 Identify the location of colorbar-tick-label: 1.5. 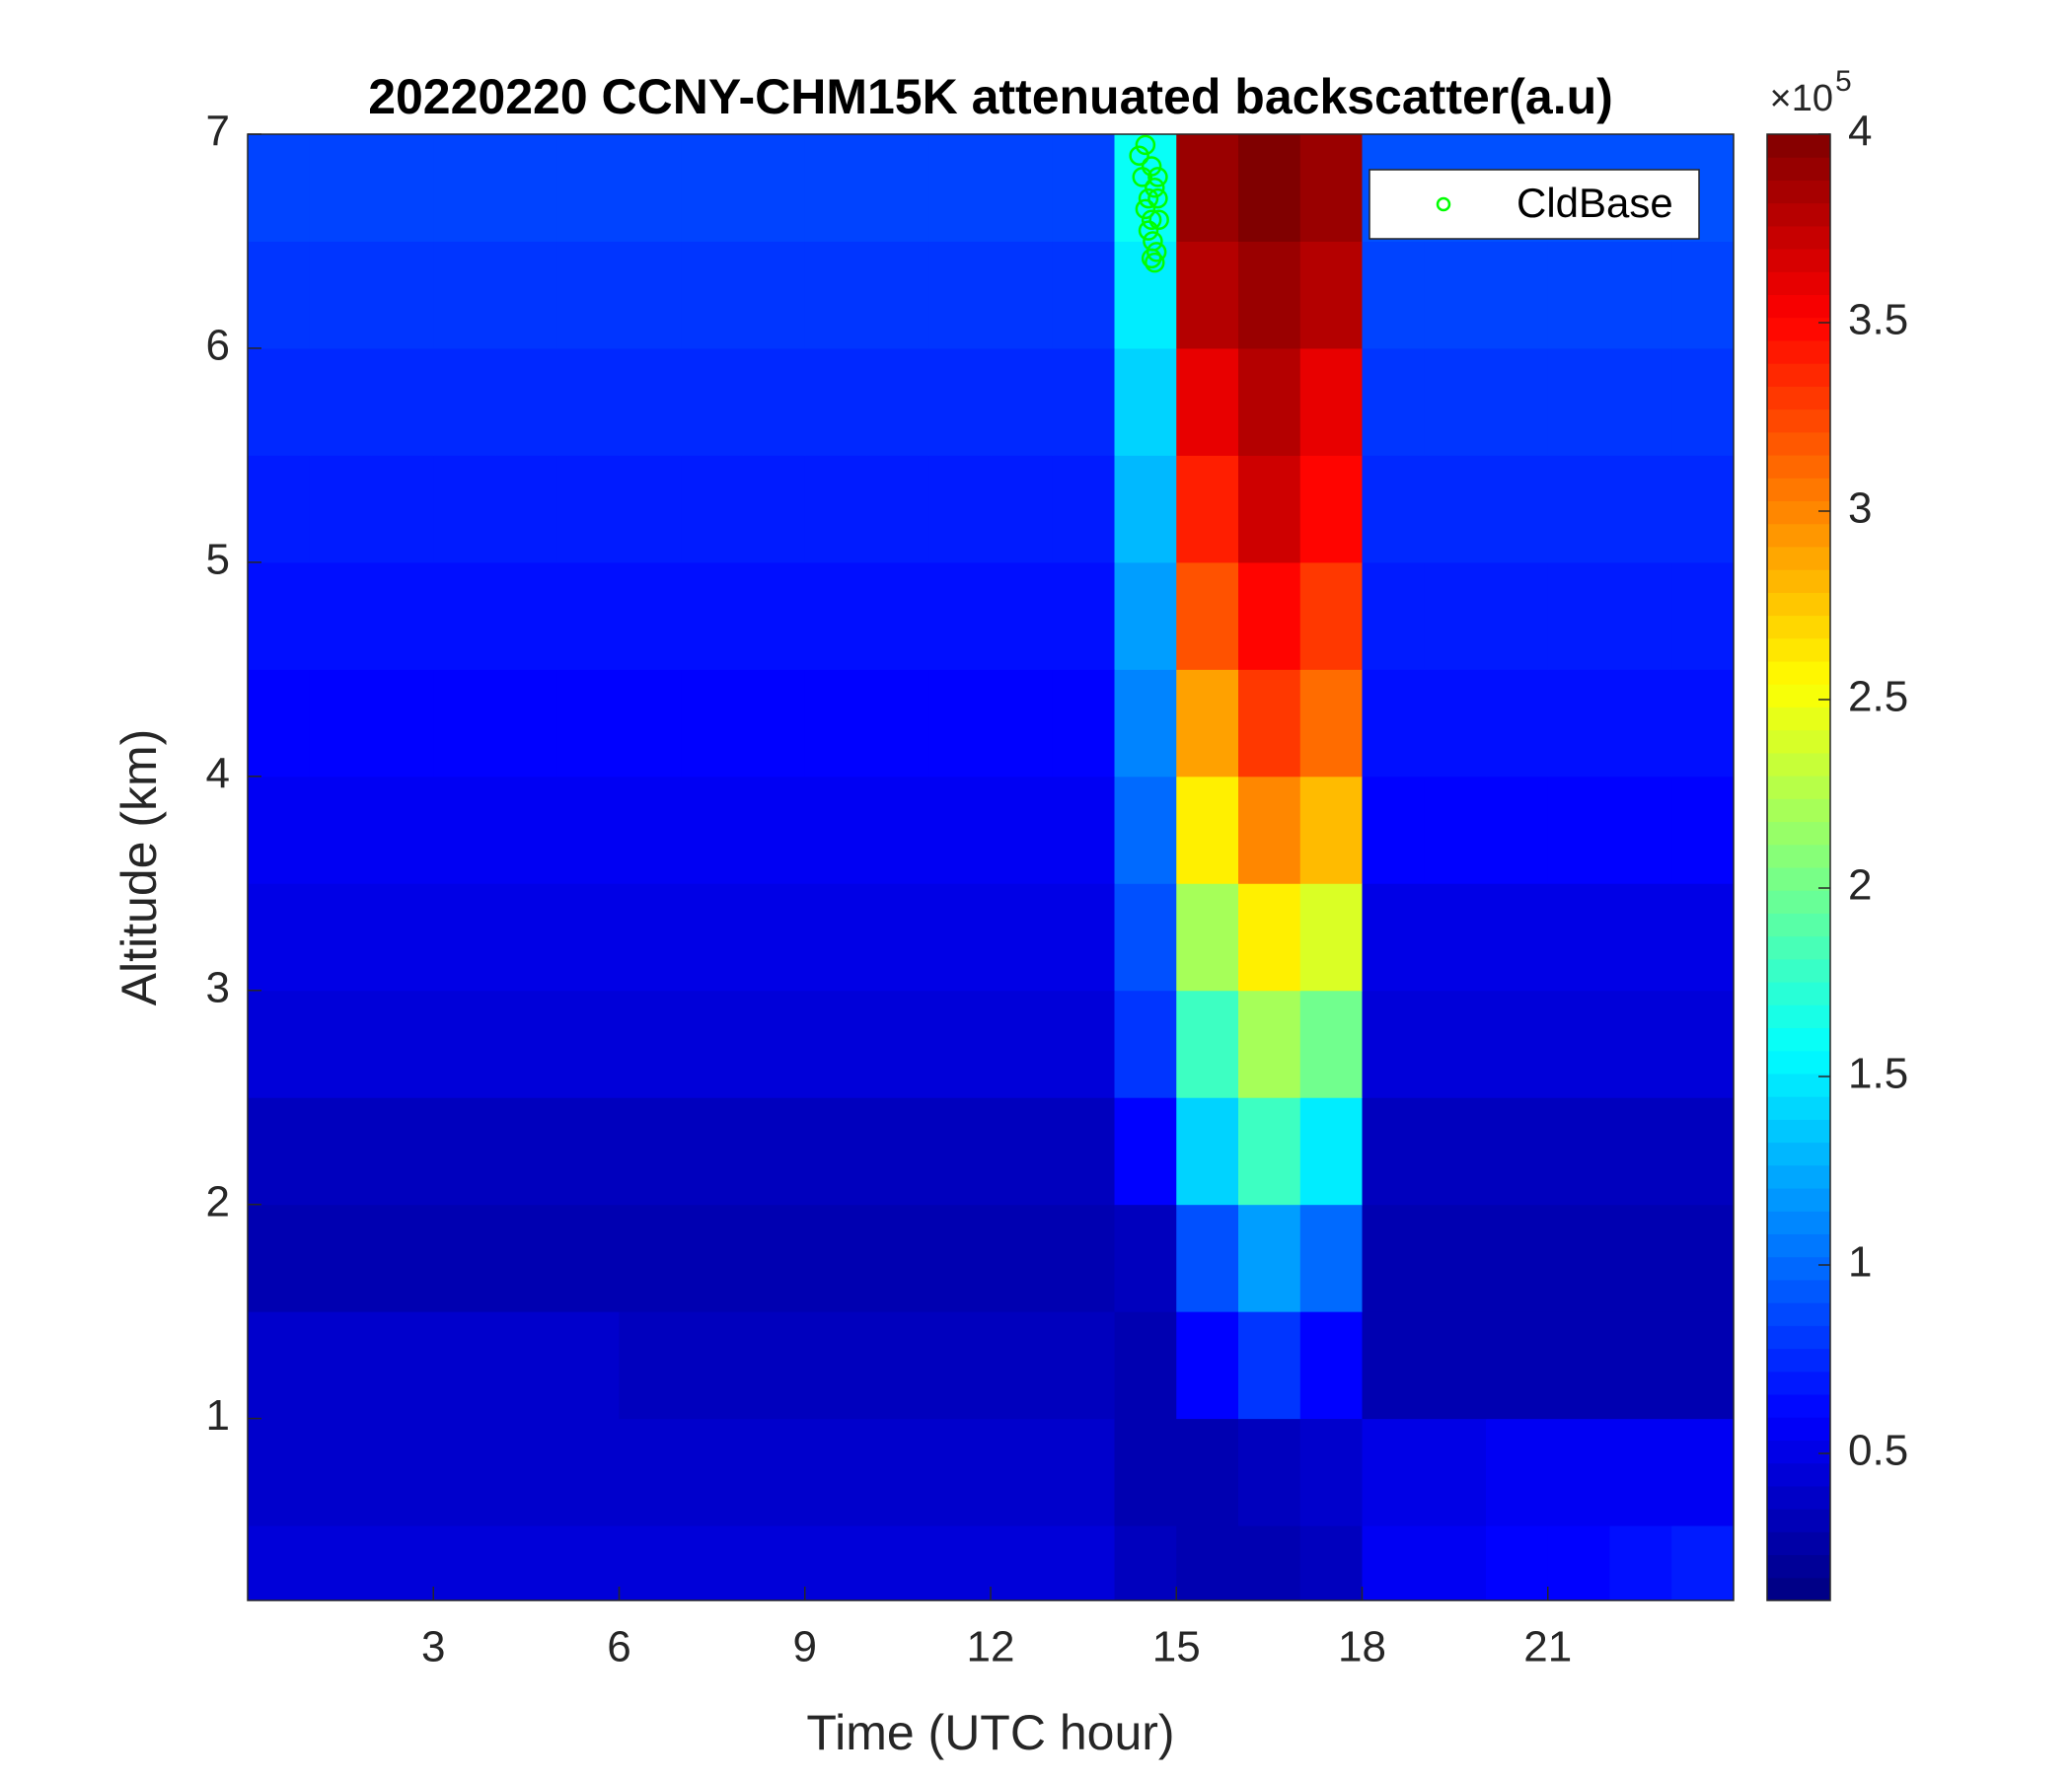
(1878, 1074).